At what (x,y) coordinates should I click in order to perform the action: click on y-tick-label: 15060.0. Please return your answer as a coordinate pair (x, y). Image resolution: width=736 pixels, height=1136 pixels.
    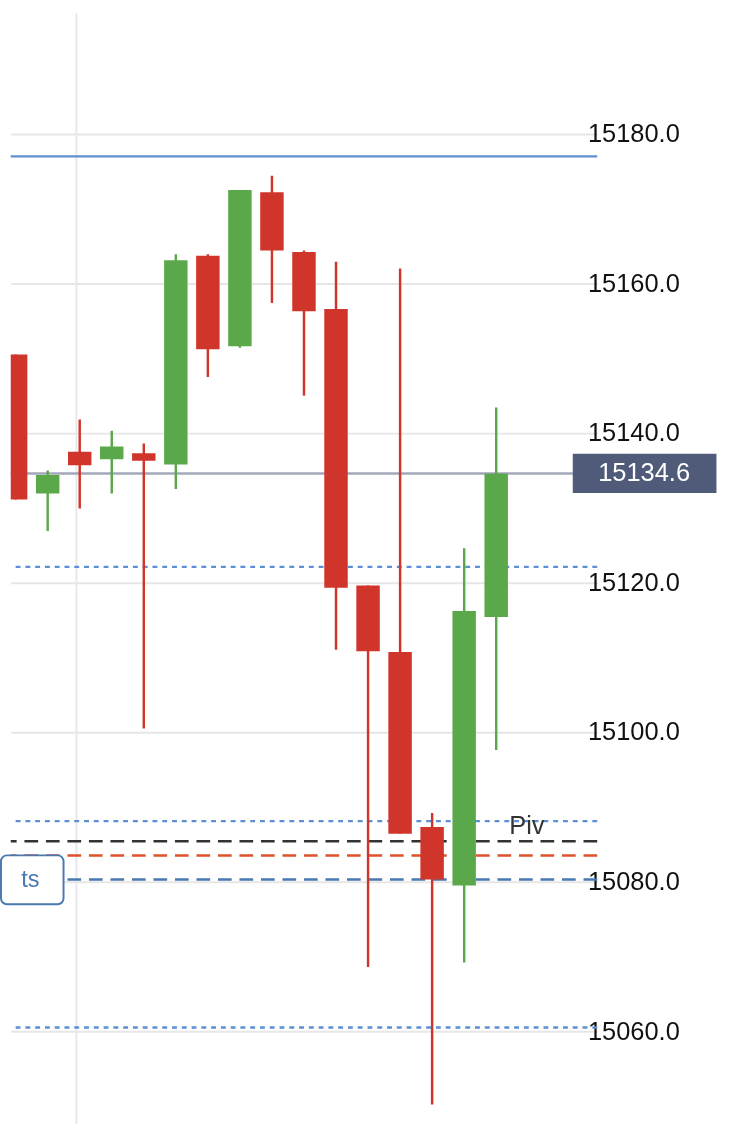
    Looking at the image, I should click on (633, 1030).